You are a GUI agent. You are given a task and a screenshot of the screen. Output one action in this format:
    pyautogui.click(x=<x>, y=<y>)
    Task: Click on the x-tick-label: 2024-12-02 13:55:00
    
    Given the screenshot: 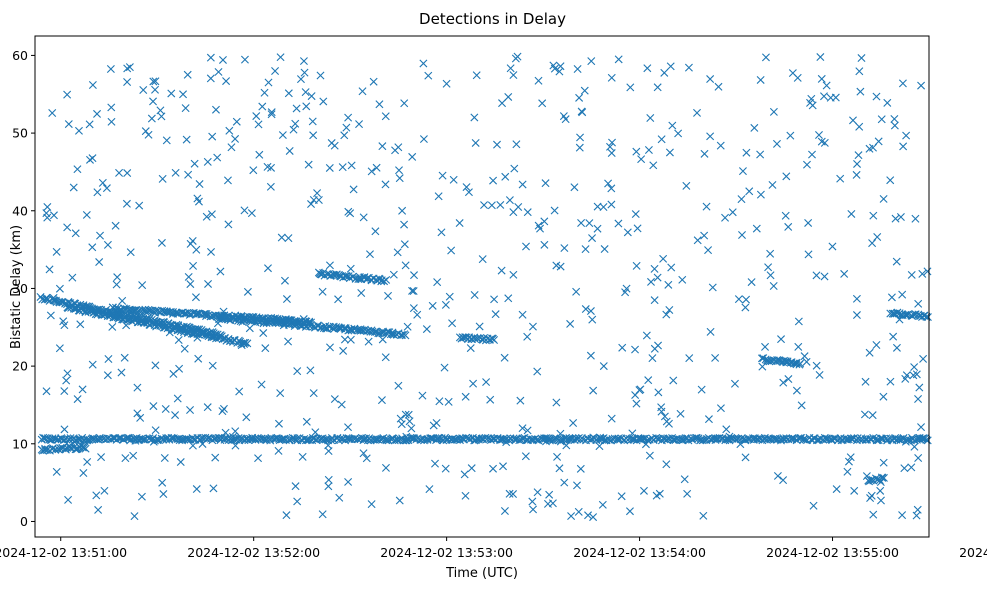 What is the action you would take?
    pyautogui.click(x=832, y=552)
    